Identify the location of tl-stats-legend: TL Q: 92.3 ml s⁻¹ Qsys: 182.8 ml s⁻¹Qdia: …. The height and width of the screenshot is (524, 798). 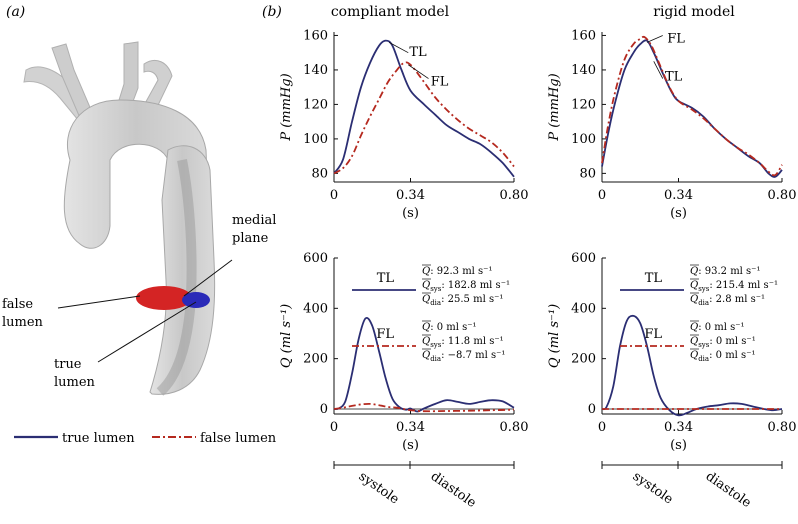
(431, 285).